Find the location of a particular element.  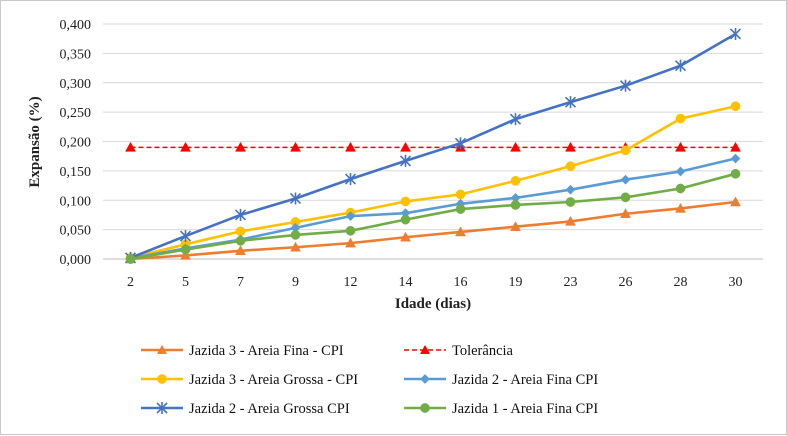

x-tick-label: 30 is located at coordinates (736, 282).